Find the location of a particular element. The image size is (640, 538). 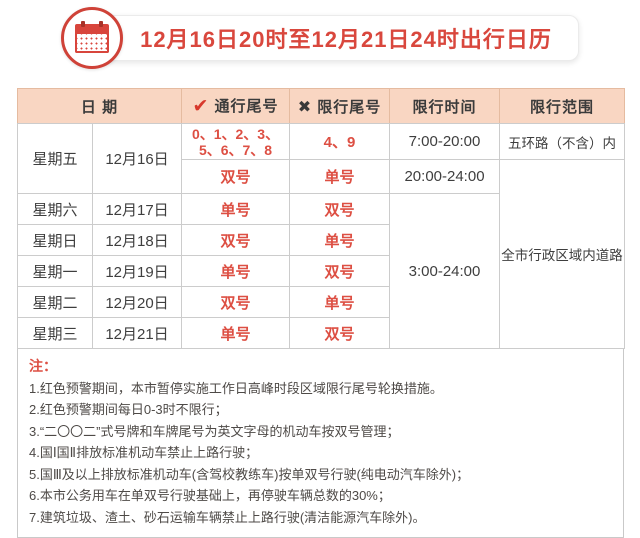

table-row-monday: 星期一 12月19日 单号 双号 is located at coordinates (321, 271).